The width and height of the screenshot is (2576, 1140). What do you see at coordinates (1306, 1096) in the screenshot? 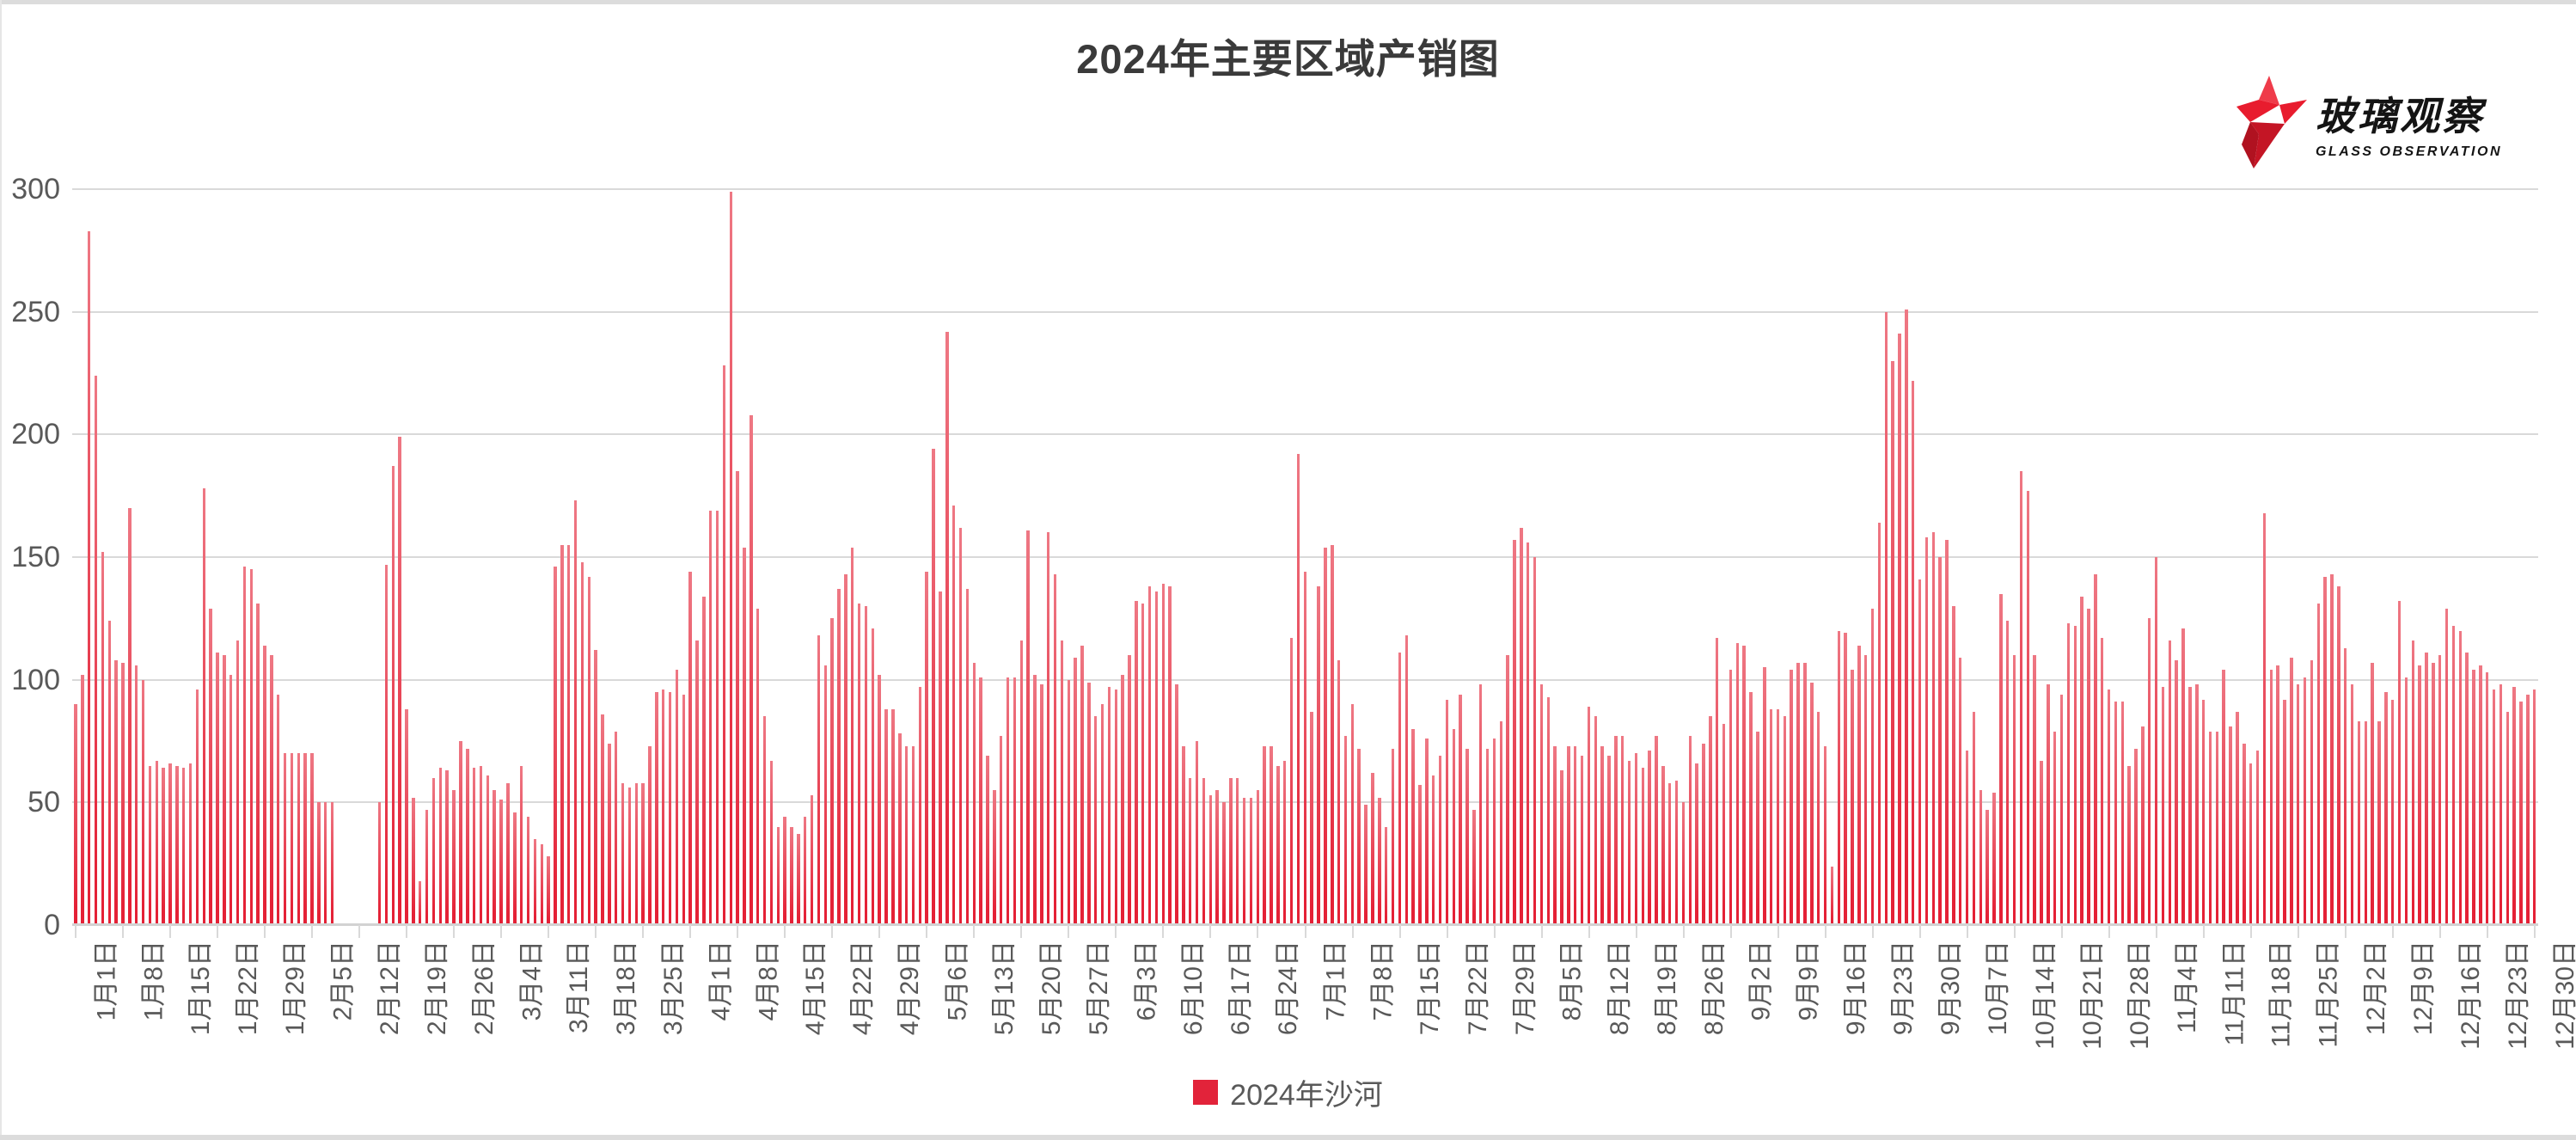
I see `legend-label: 2024年沙河` at bounding box center [1306, 1096].